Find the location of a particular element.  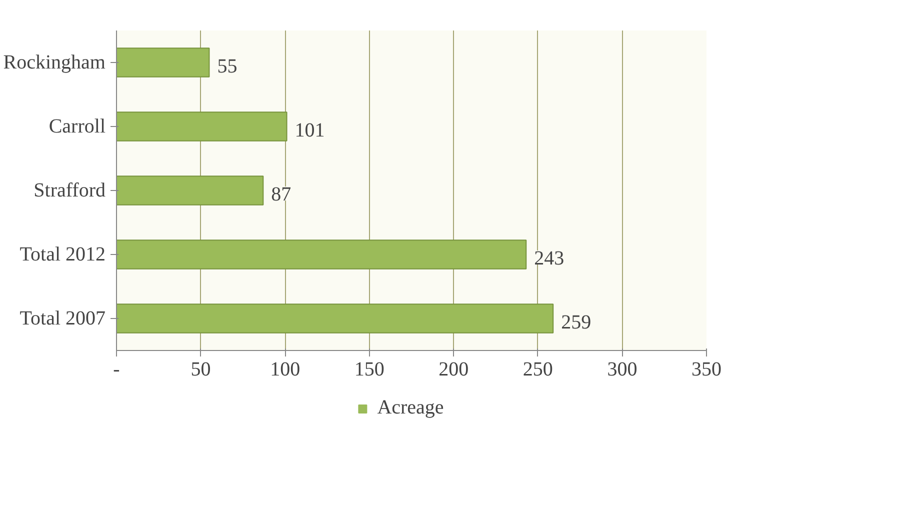

y-tick-label: Total 2012 is located at coordinates (63, 255).